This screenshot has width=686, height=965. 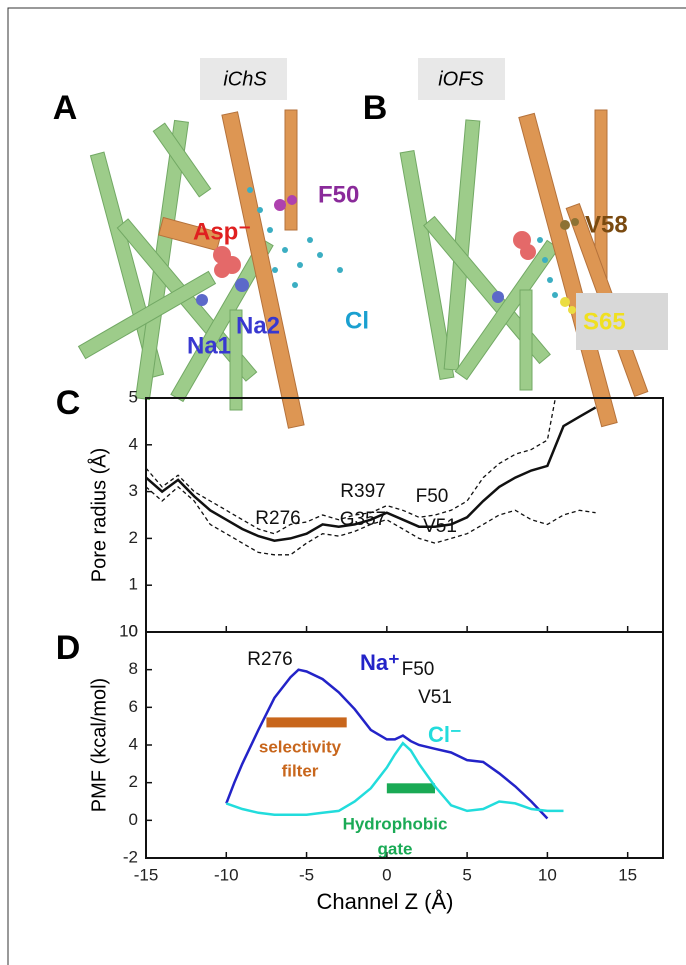 I want to click on annotation: G357, so click(x=363, y=519).